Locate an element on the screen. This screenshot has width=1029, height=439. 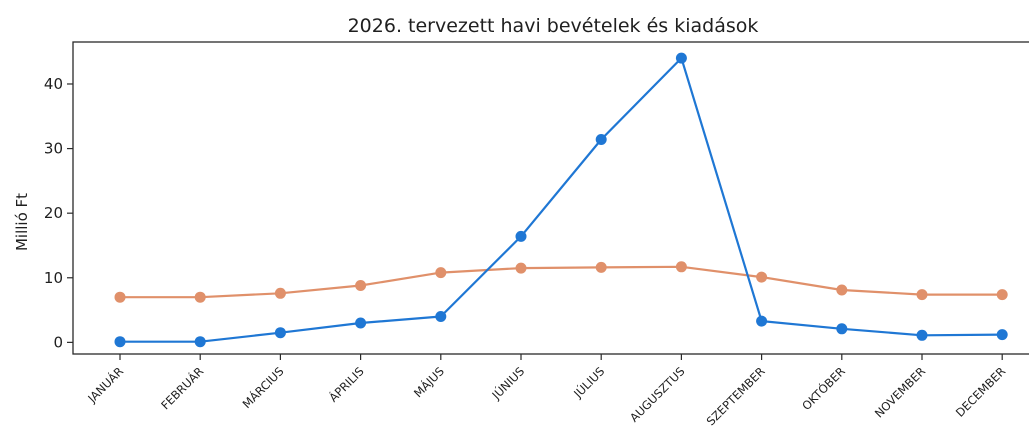
x-tick-label: DECEMBER is located at coordinates (981, 392).